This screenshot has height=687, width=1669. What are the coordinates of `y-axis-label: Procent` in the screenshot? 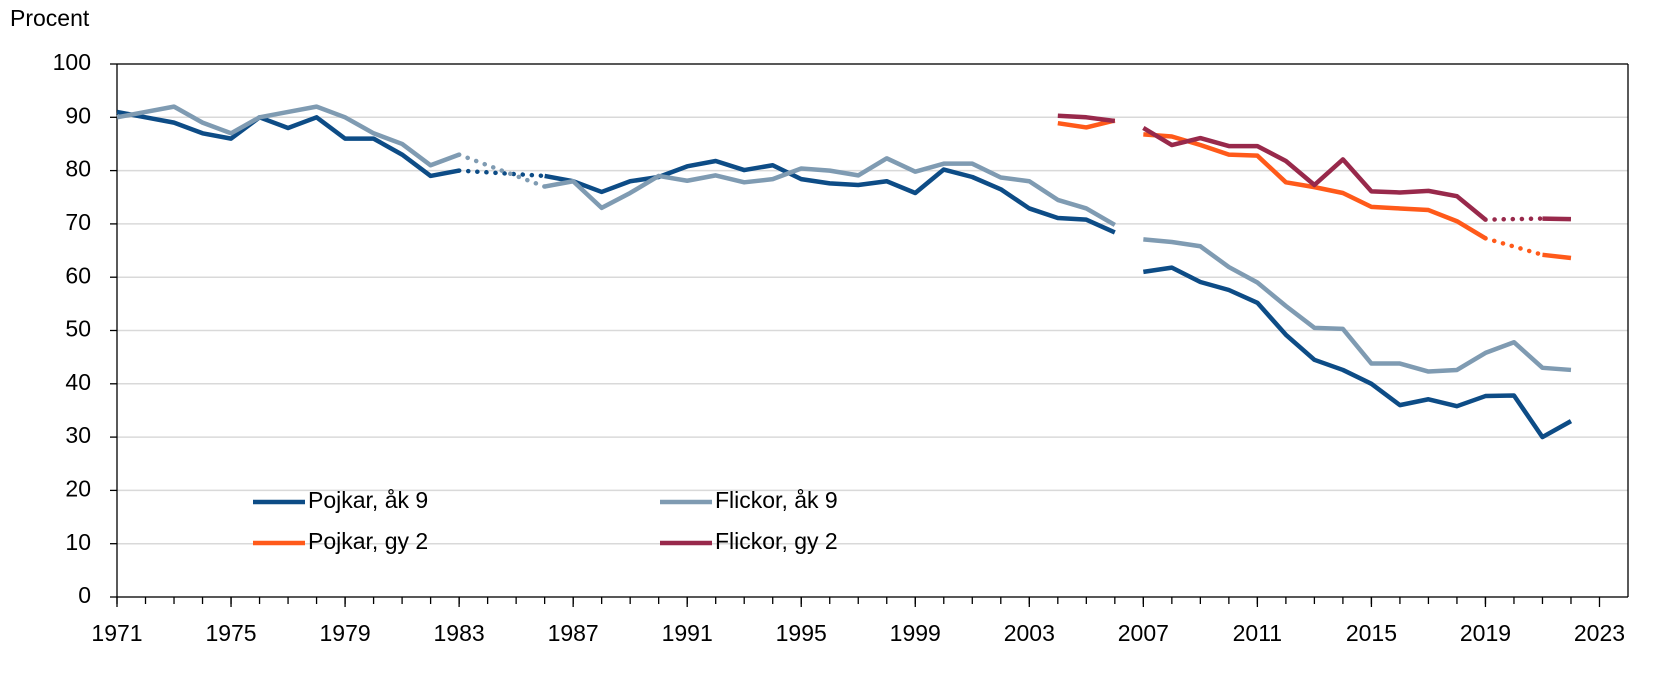 It's located at (50, 18).